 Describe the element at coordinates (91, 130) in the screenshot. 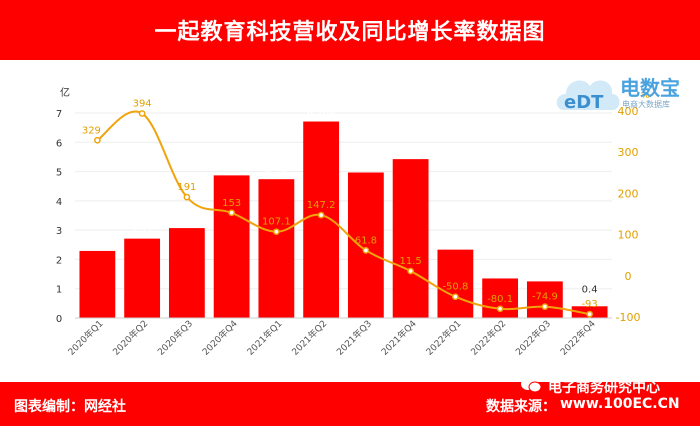

I see `line-value-label: 329` at that location.